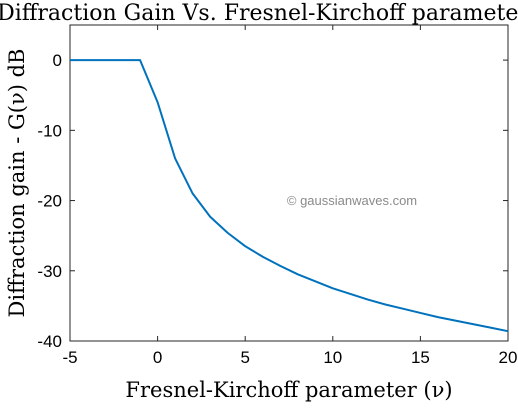 The height and width of the screenshot is (409, 518). What do you see at coordinates (288, 390) in the screenshot?
I see `x-axis-label: Fresnel-Kirchoff parameter (ν)` at bounding box center [288, 390].